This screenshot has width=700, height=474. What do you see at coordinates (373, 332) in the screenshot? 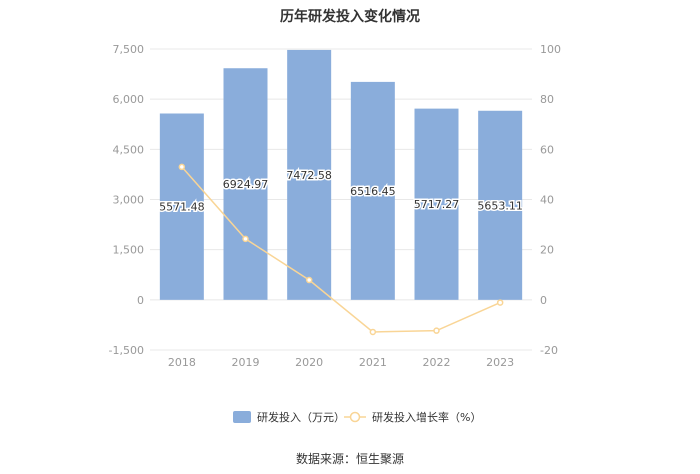
I see `growth-rate-point-2021` at bounding box center [373, 332].